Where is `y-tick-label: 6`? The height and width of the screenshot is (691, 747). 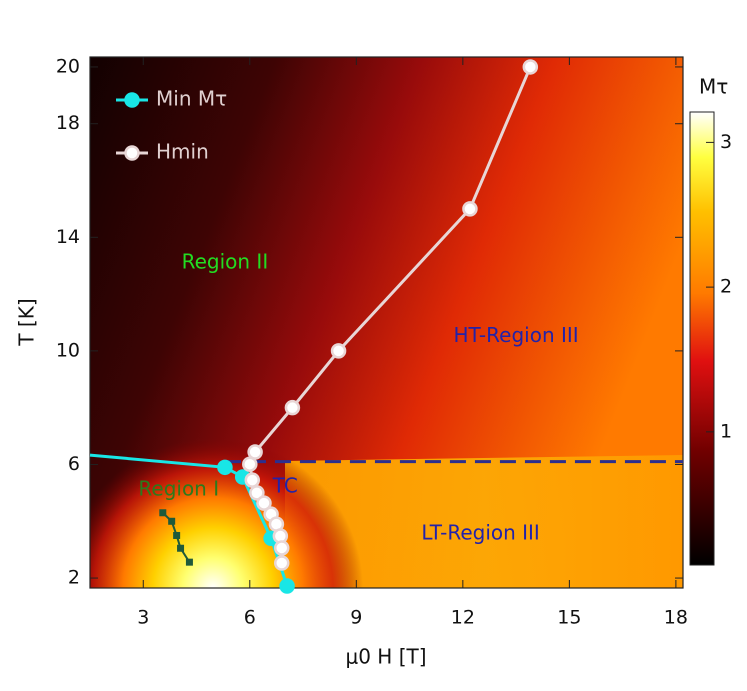 y-tick-label: 6 is located at coordinates (74, 464).